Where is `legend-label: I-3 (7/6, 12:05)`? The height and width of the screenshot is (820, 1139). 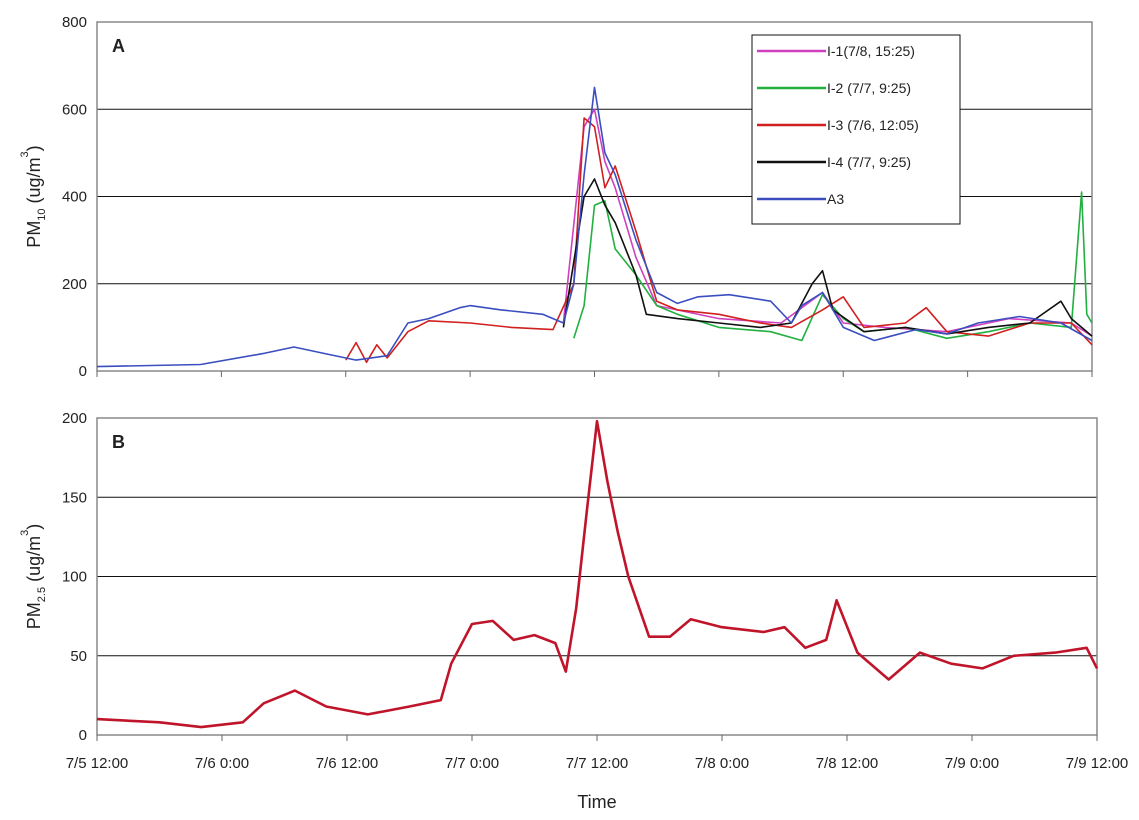 legend-label: I-3 (7/6, 12:05) is located at coordinates (873, 125).